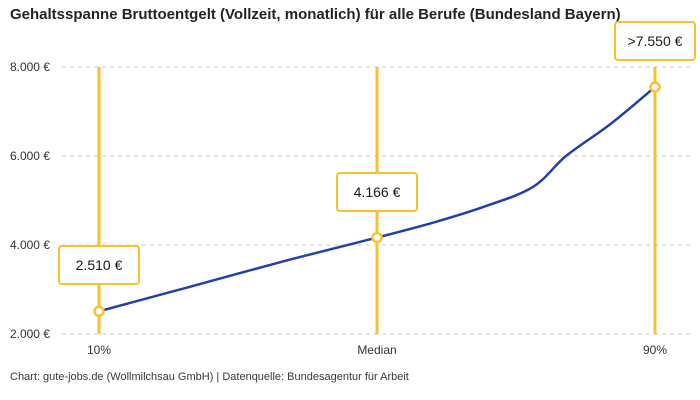  I want to click on y-axis-tick: 4.000 €, so click(29, 245).